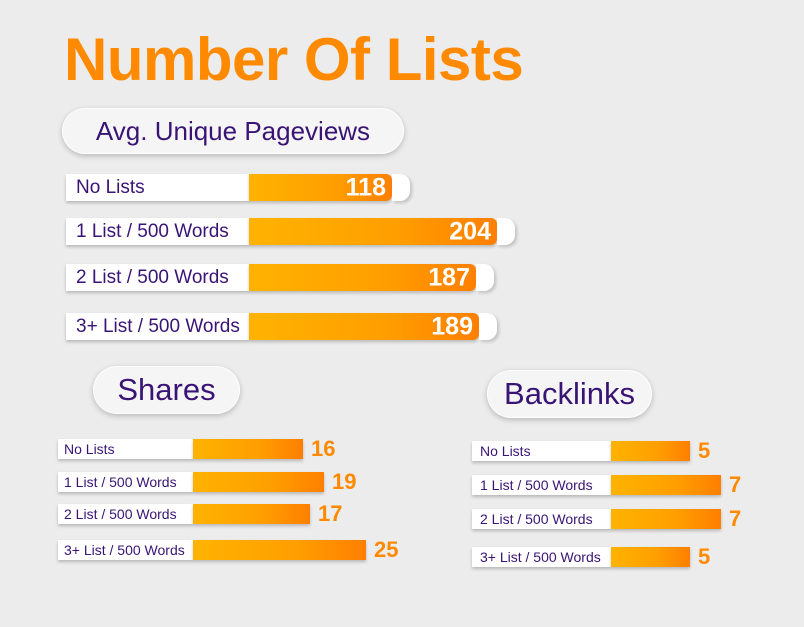 The image size is (804, 627). I want to click on shares-row: 3+ List / 500 Words 25, so click(228, 550).